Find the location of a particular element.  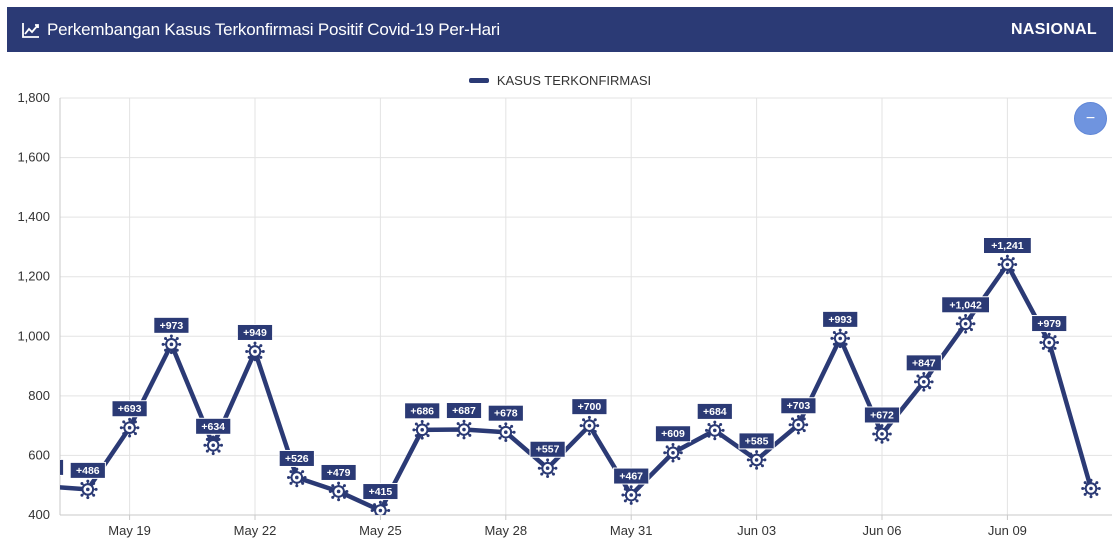

data-label: +634 is located at coordinates (213, 426).